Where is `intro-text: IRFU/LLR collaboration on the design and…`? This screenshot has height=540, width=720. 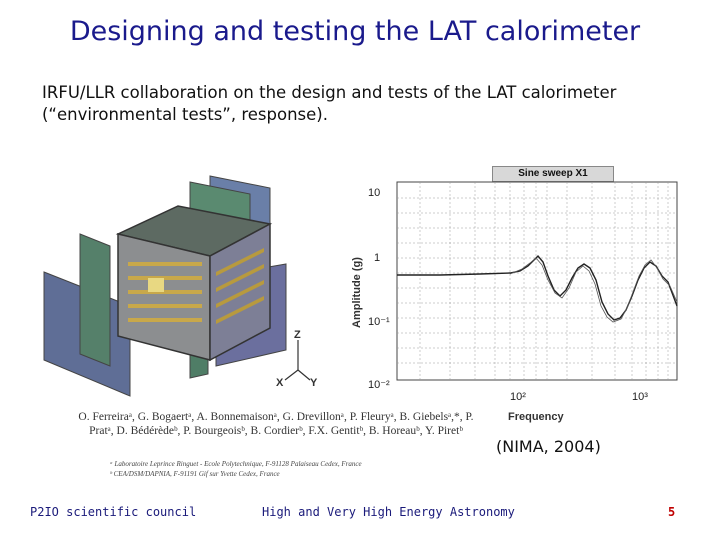 intro-text: IRFU/LLR collaboration on the design and… is located at coordinates (329, 103).